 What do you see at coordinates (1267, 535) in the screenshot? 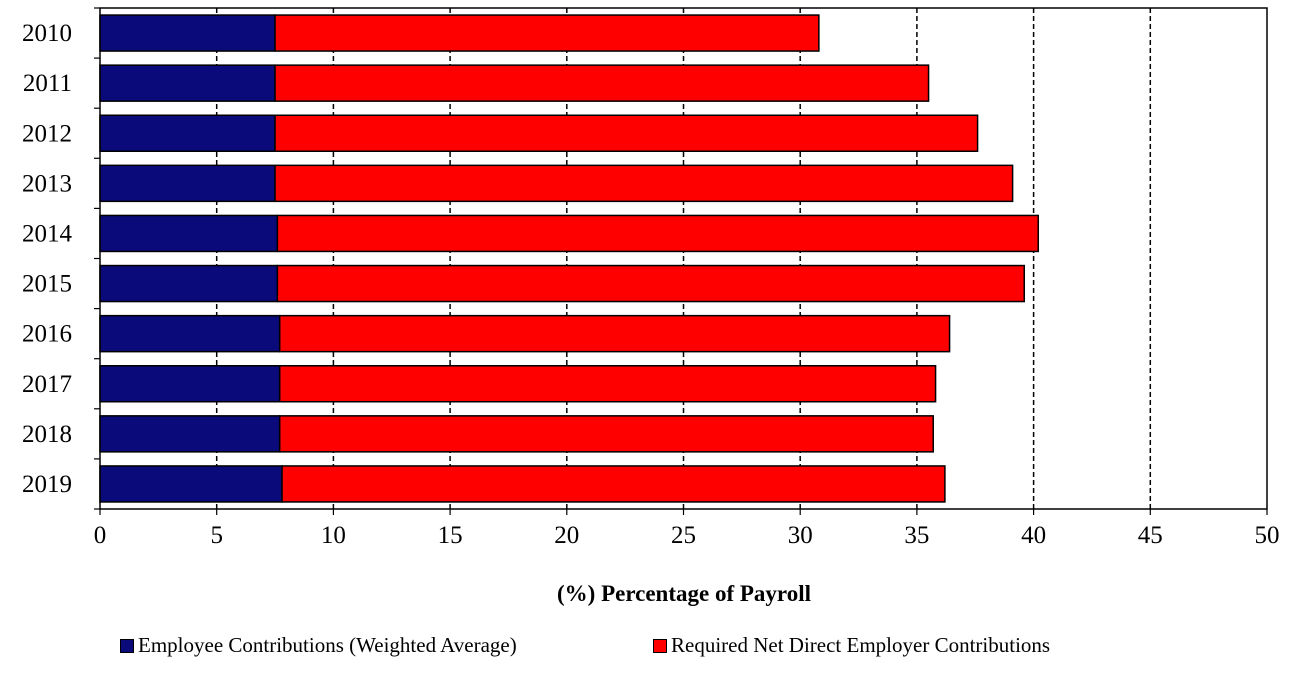
I see `x-tick-label-50: 50` at bounding box center [1267, 535].